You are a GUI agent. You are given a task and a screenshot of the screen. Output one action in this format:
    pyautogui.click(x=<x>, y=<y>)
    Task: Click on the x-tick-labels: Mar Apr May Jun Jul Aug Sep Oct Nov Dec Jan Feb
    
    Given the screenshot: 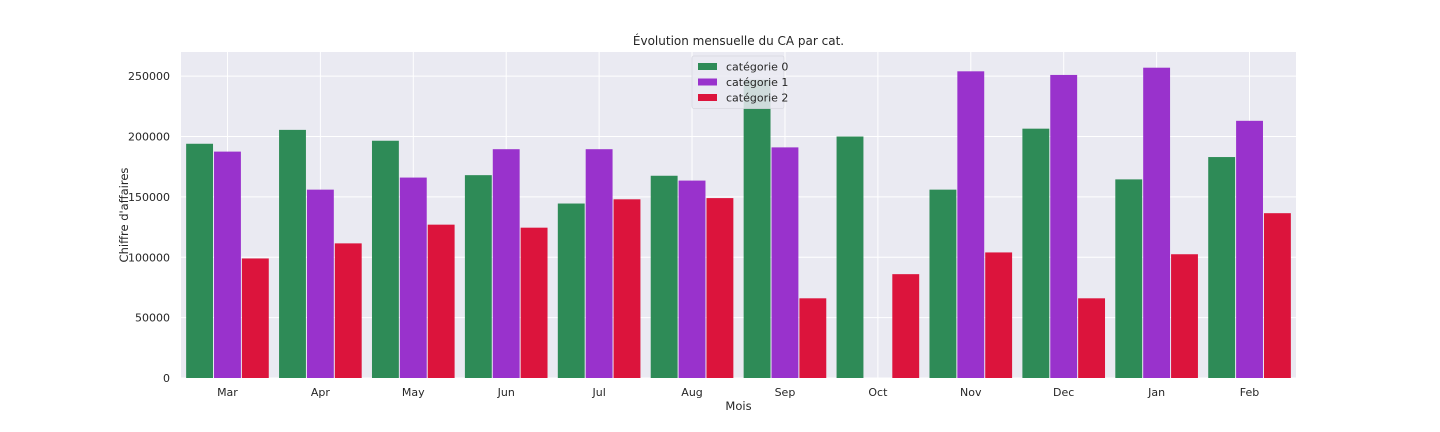 What is the action you would take?
    pyautogui.click(x=738, y=392)
    